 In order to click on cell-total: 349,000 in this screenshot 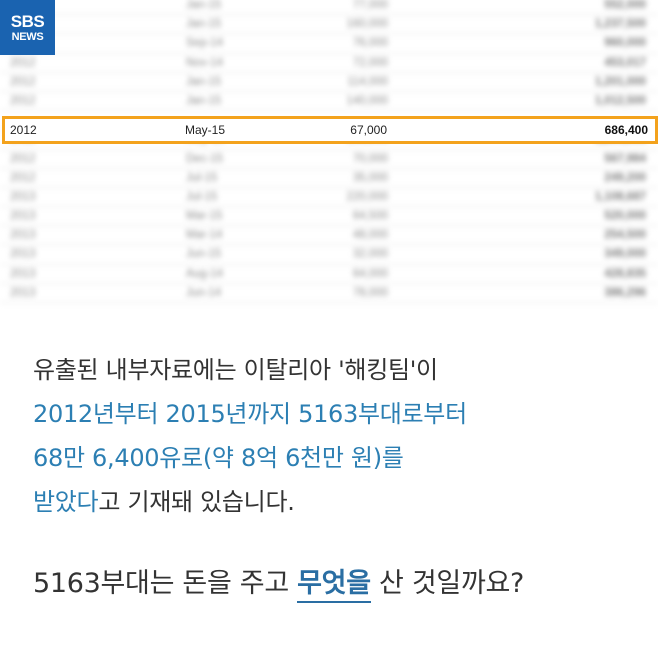, I will do `click(625, 254)`.